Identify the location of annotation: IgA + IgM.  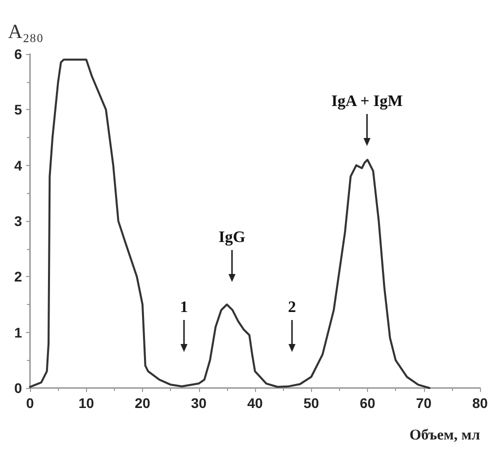
(367, 101).